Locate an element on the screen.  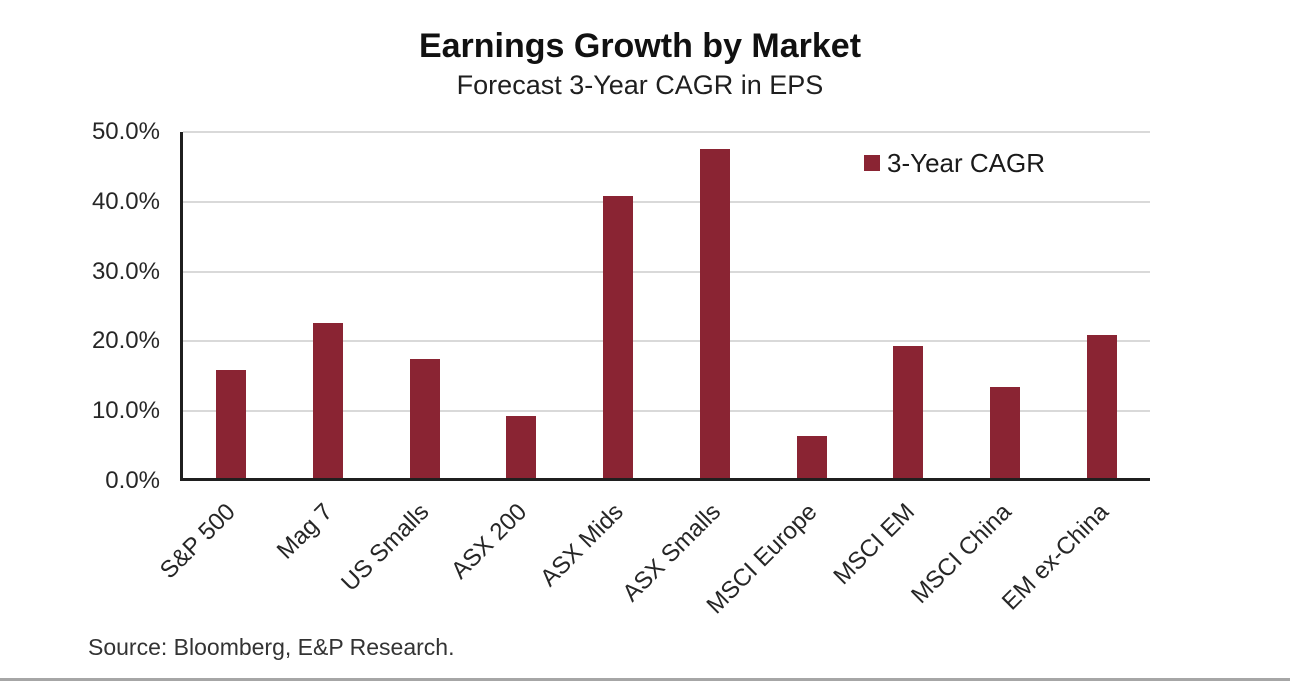
y-tick-label: 0.0% is located at coordinates (132, 480).